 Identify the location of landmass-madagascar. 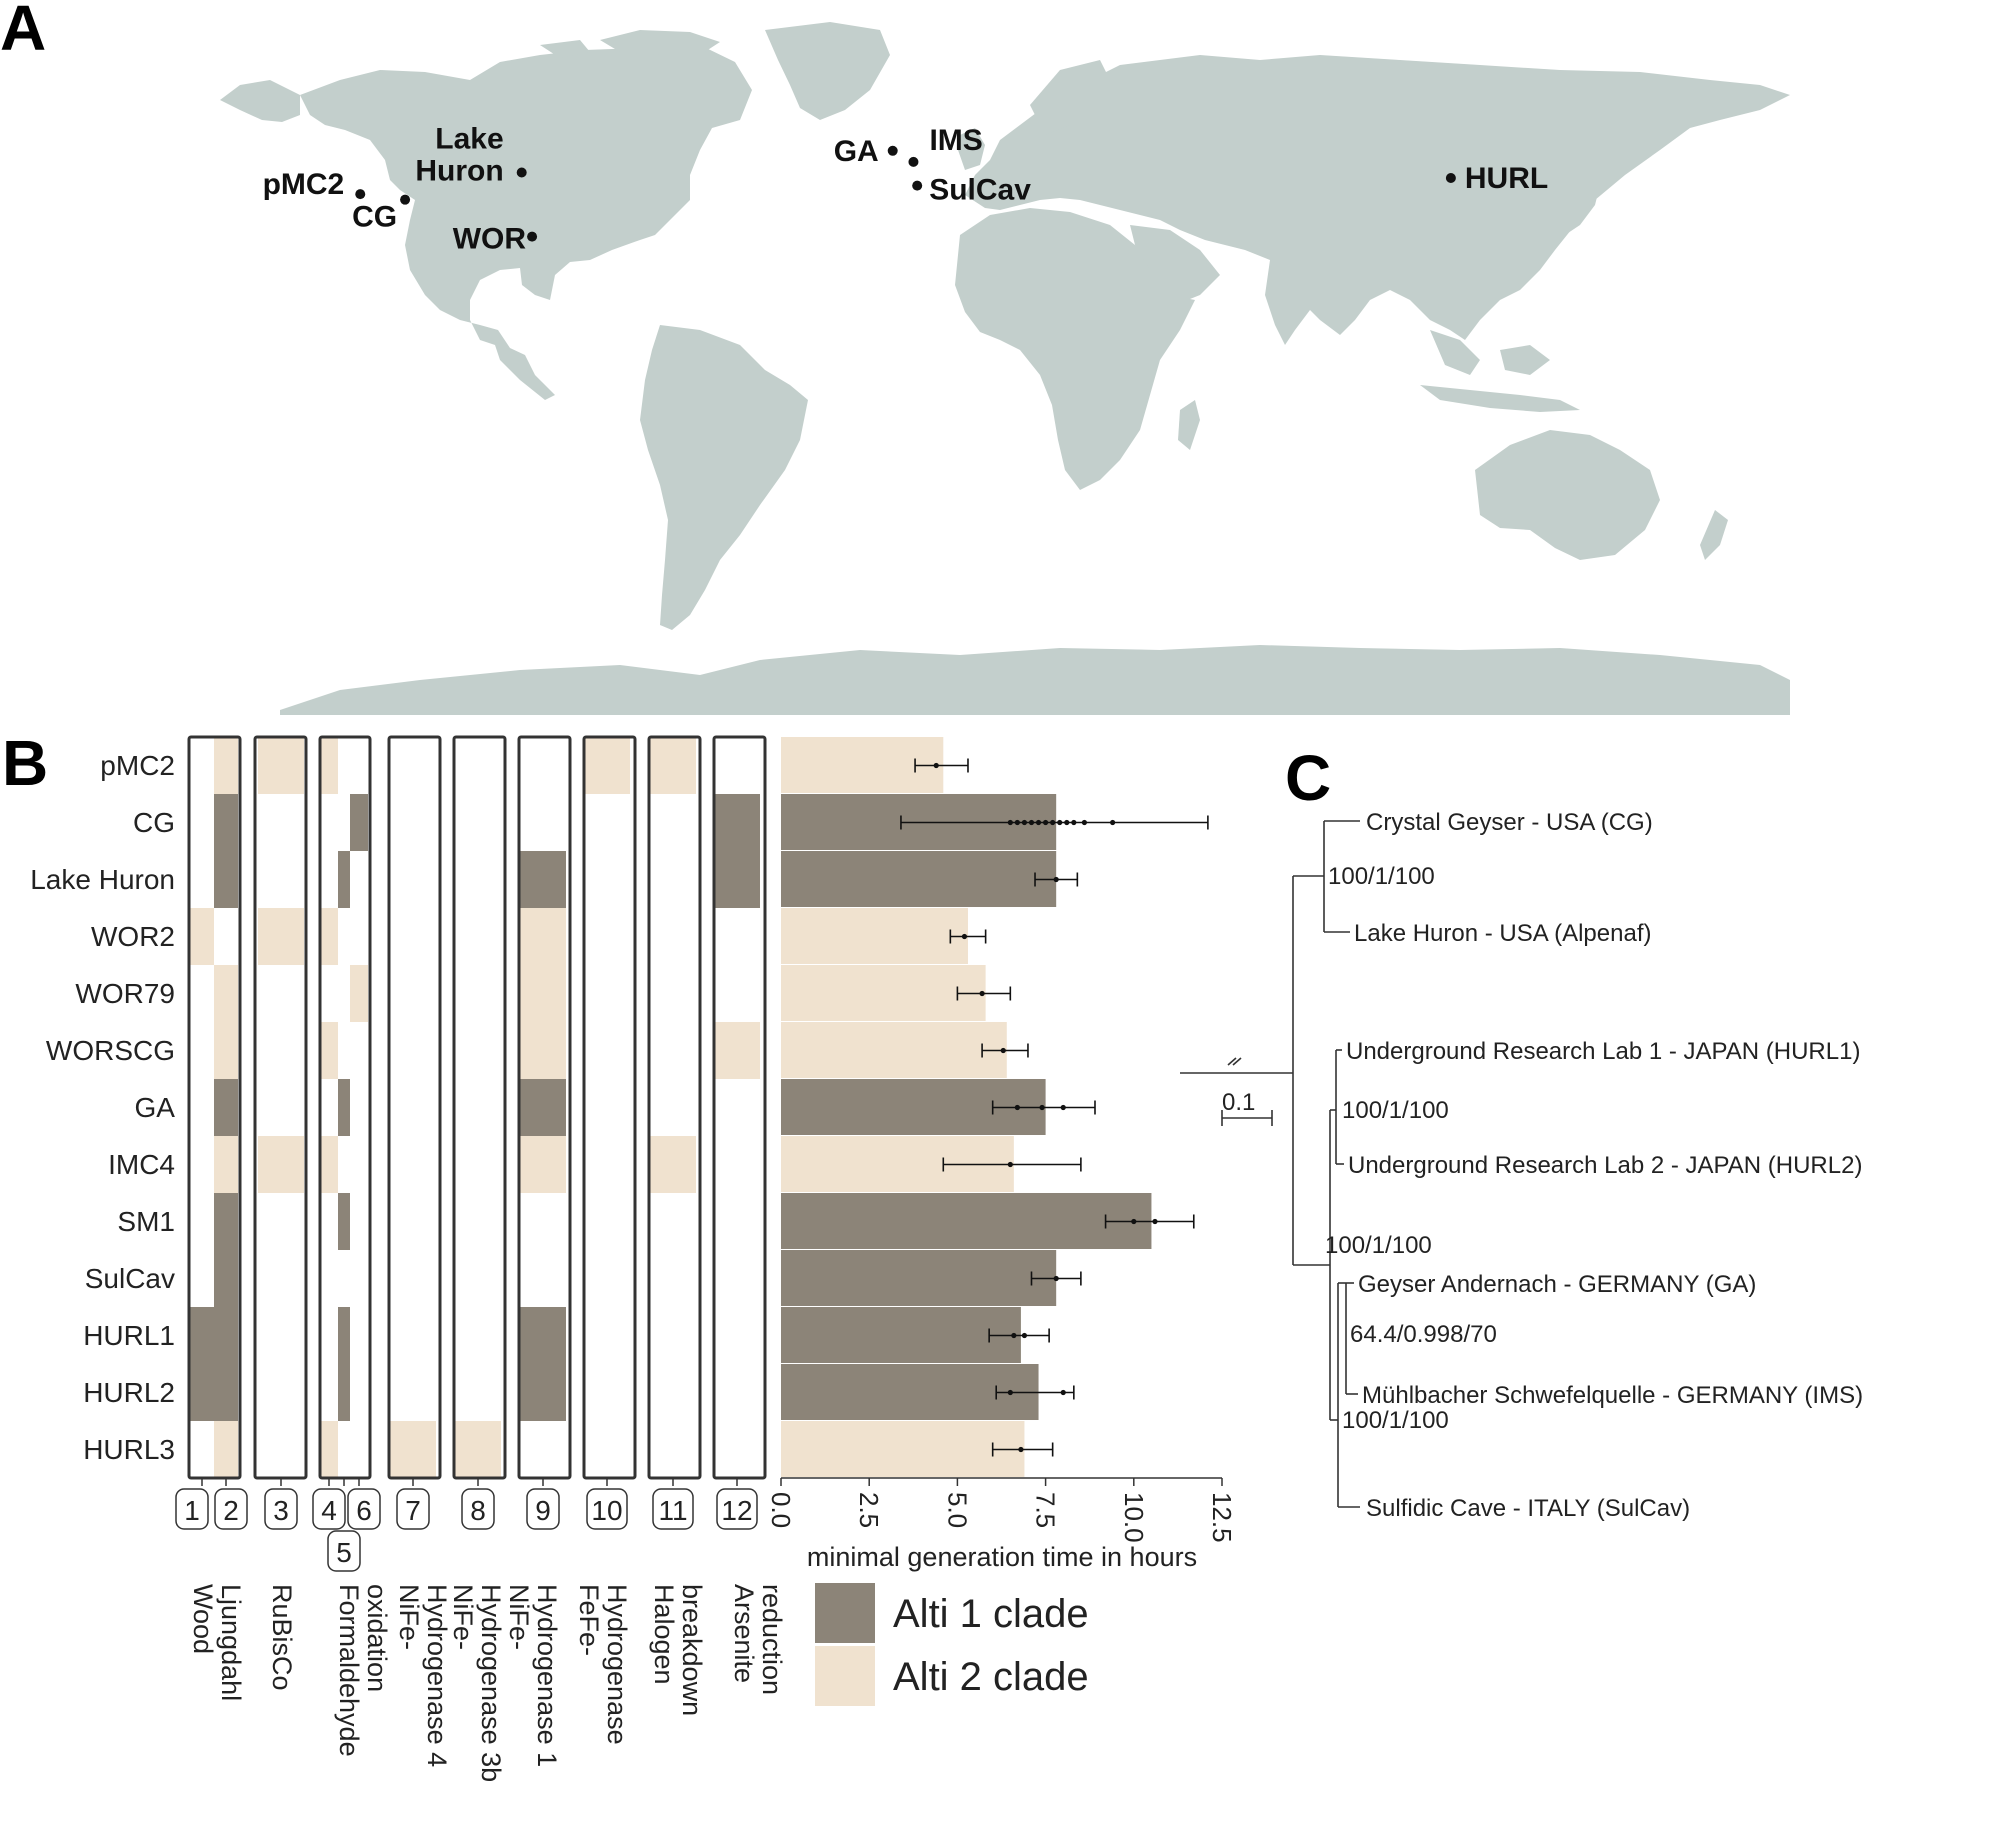
(1189, 425).